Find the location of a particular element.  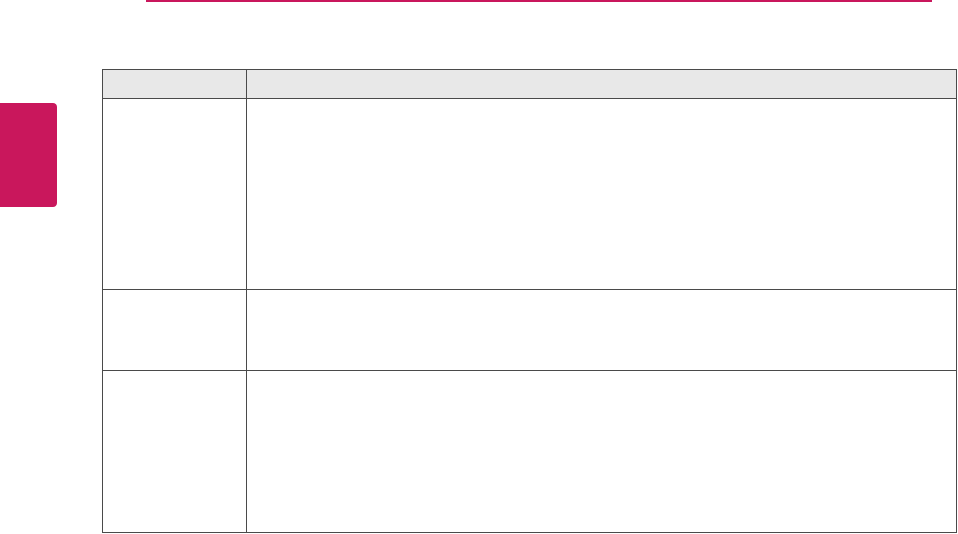

table-header-row is located at coordinates (529, 84).